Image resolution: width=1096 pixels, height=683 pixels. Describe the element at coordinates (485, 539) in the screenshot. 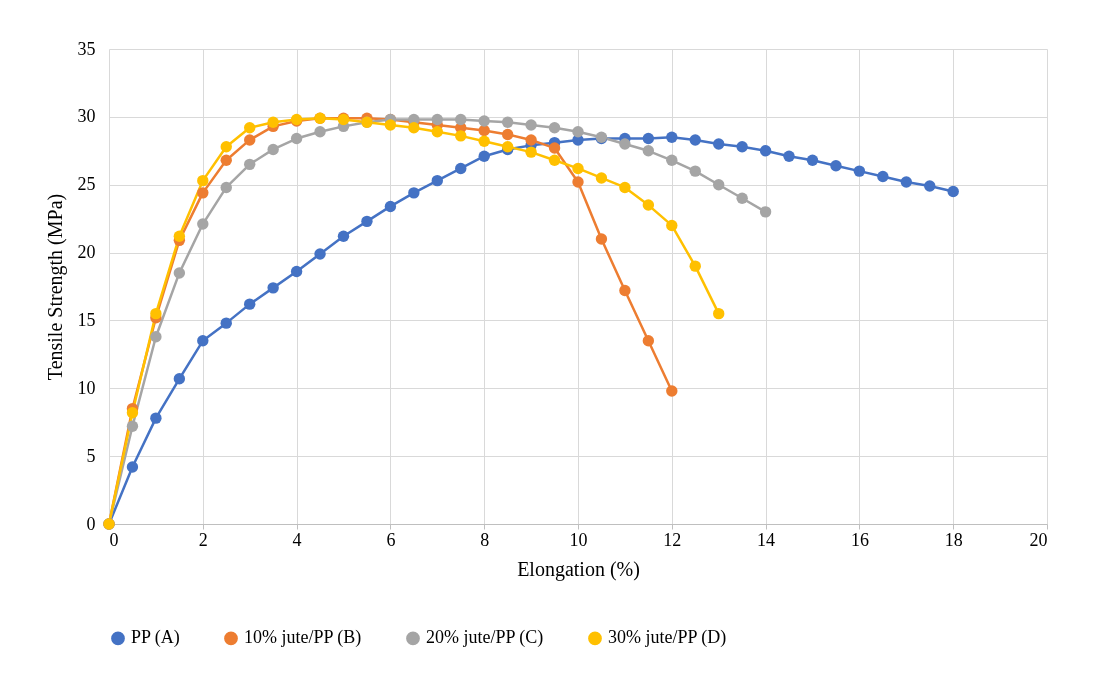

I see `x-tick-label: 8` at that location.